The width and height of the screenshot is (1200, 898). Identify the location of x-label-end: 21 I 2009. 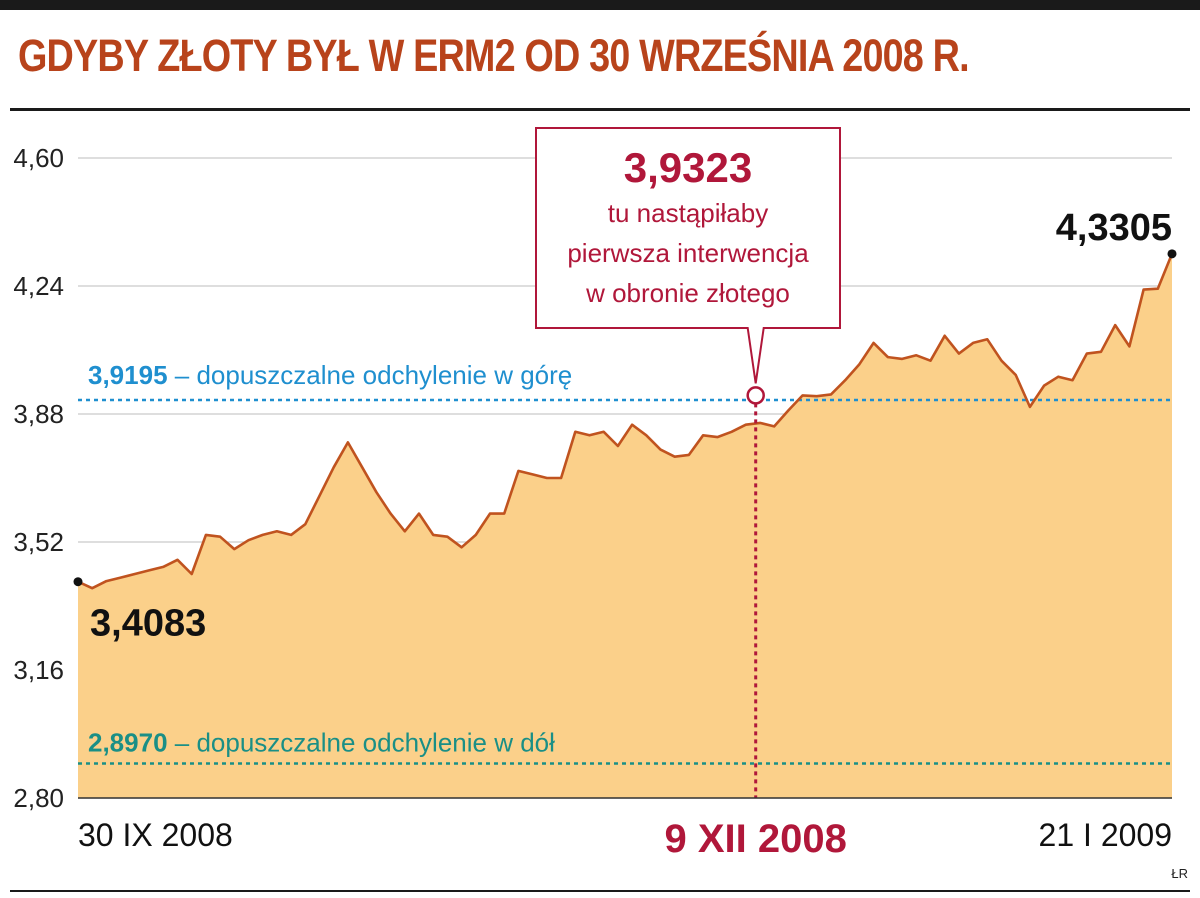
(1105, 835).